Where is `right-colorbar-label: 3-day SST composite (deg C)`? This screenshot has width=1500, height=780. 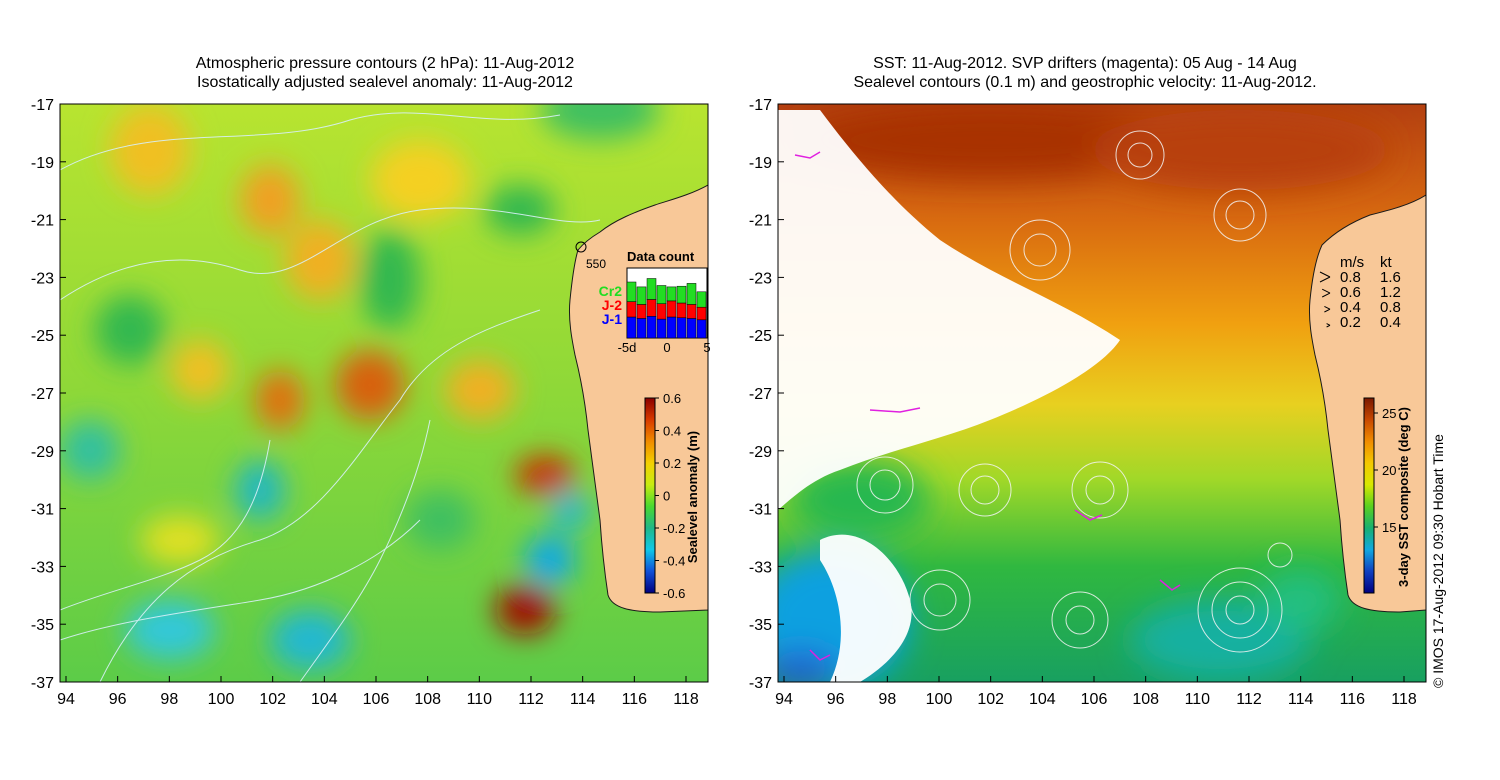
right-colorbar-label: 3-day SST composite (deg C) is located at coordinates (1403, 497).